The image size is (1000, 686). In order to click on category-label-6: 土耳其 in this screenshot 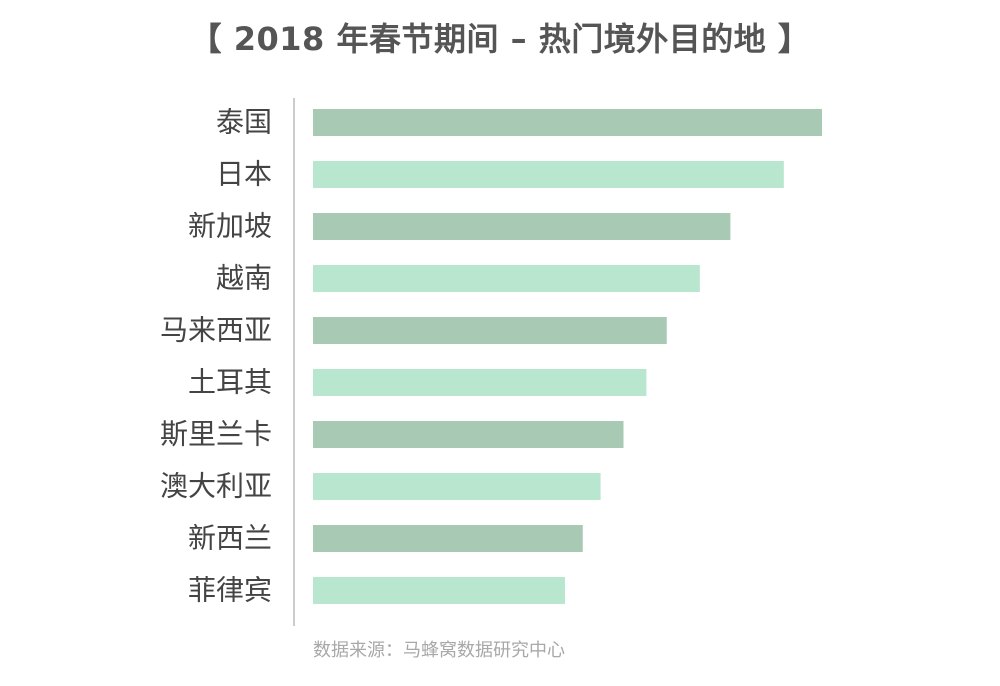, I will do `click(230, 382)`.